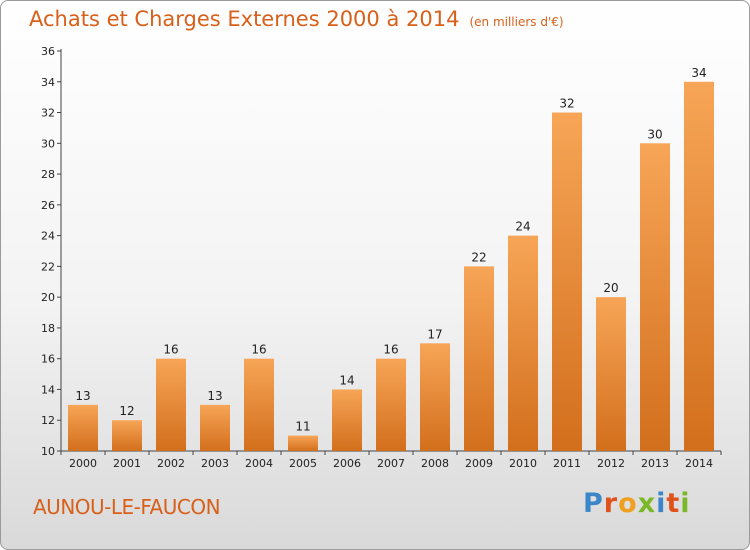 This screenshot has width=750, height=550. I want to click on y-tick-label: 24, so click(48, 236).